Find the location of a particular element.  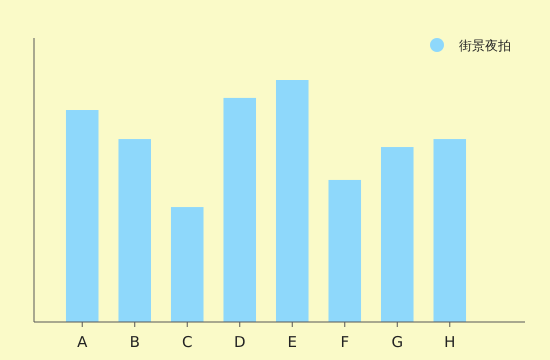

x-tick-label: E is located at coordinates (292, 342).